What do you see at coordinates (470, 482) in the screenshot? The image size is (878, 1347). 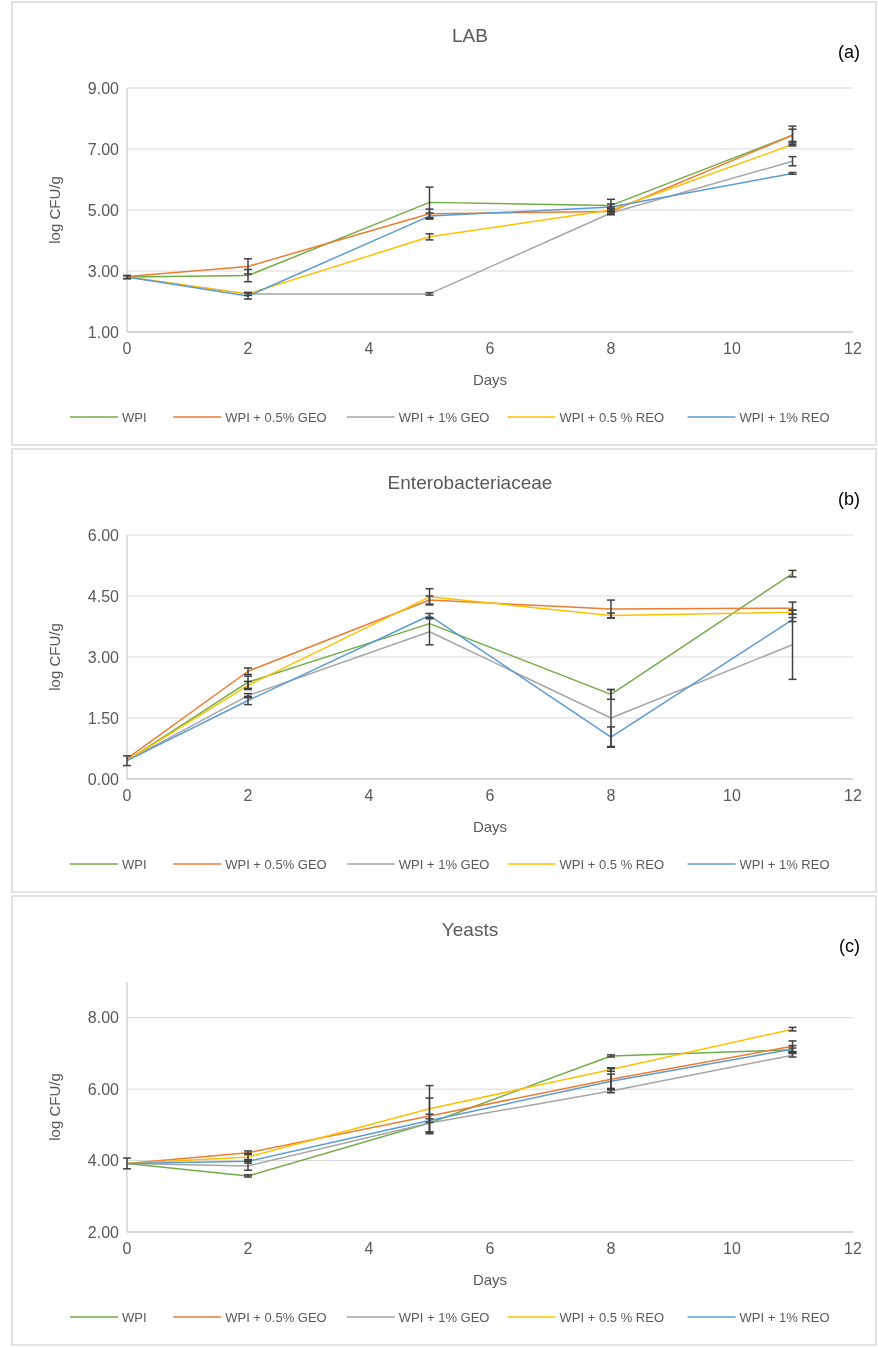 I see `chart-title: Enterobacteriaceae` at bounding box center [470, 482].